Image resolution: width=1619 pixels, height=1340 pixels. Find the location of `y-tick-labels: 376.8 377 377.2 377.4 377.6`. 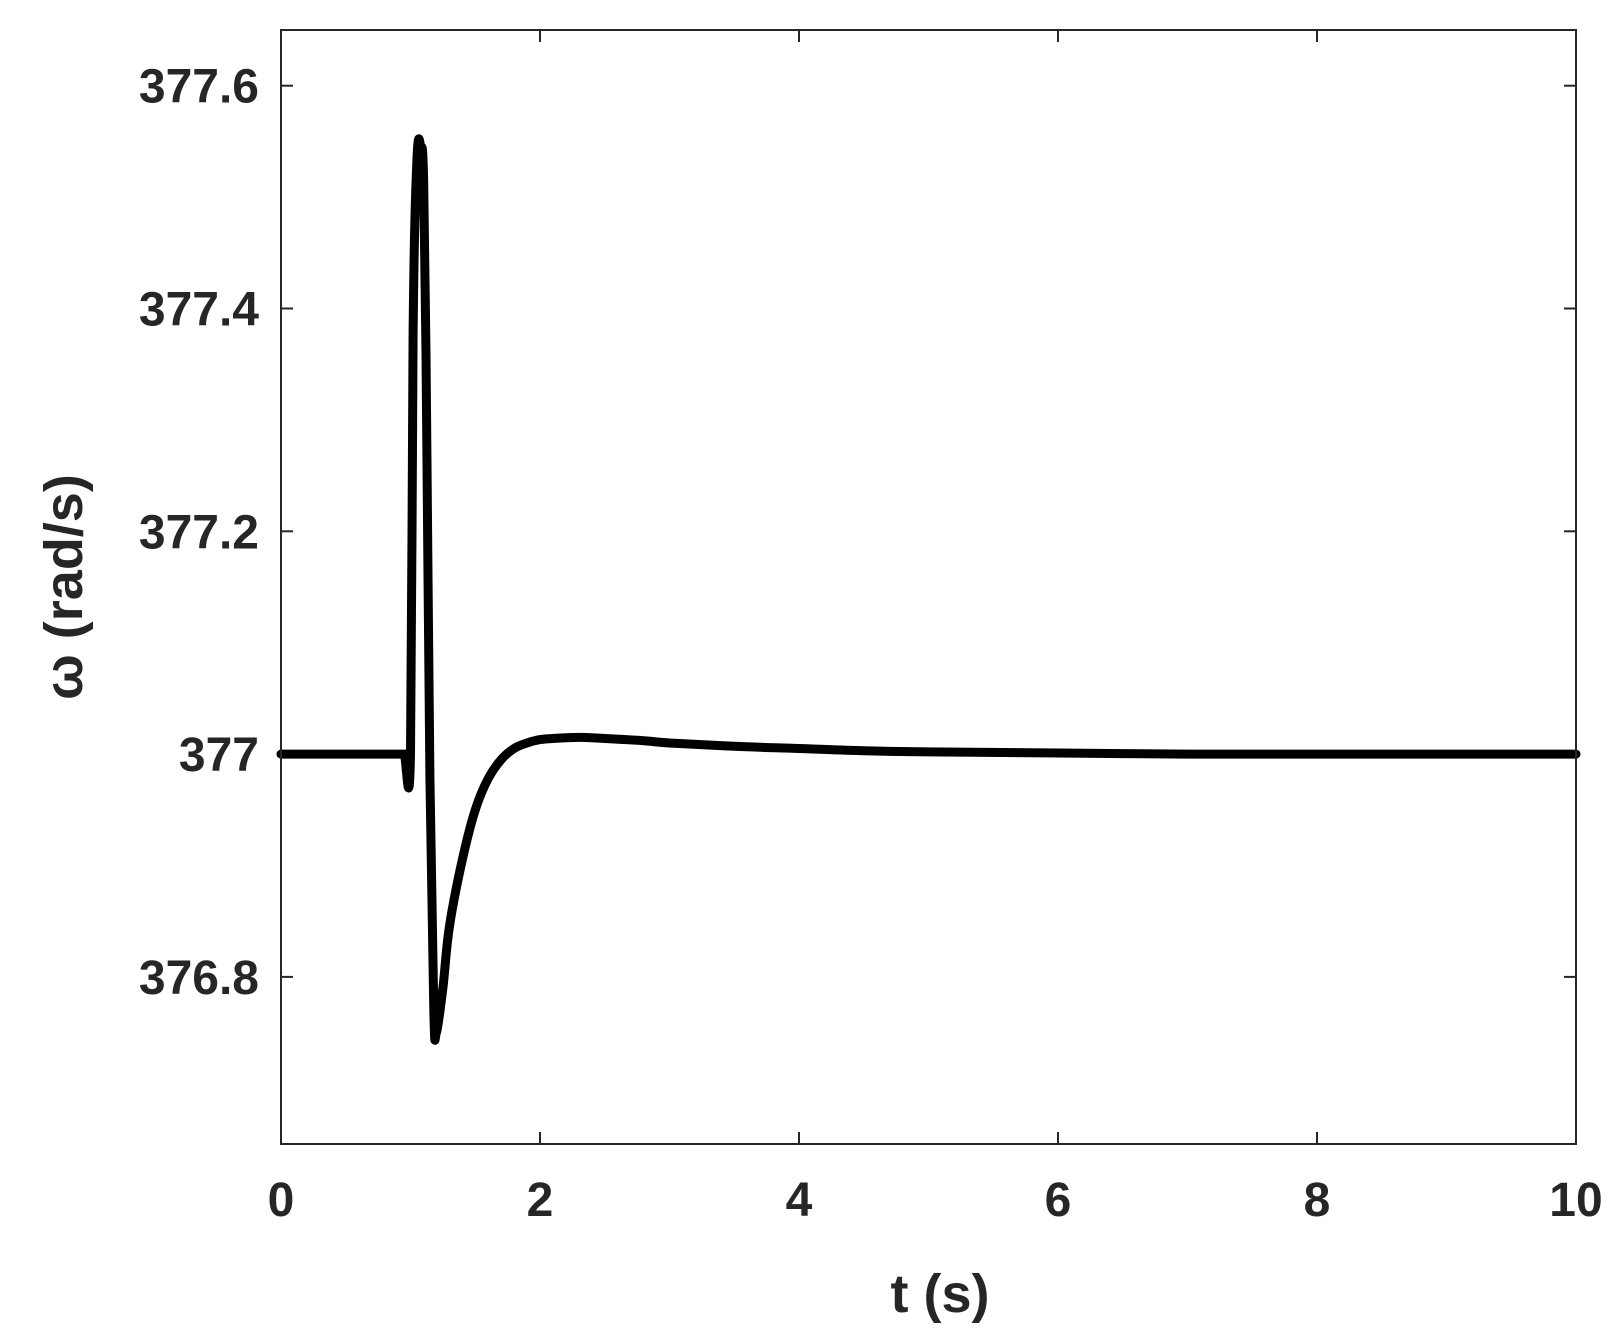

y-tick-labels: 376.8 377 377.2 377.4 377.6 is located at coordinates (199, 533).